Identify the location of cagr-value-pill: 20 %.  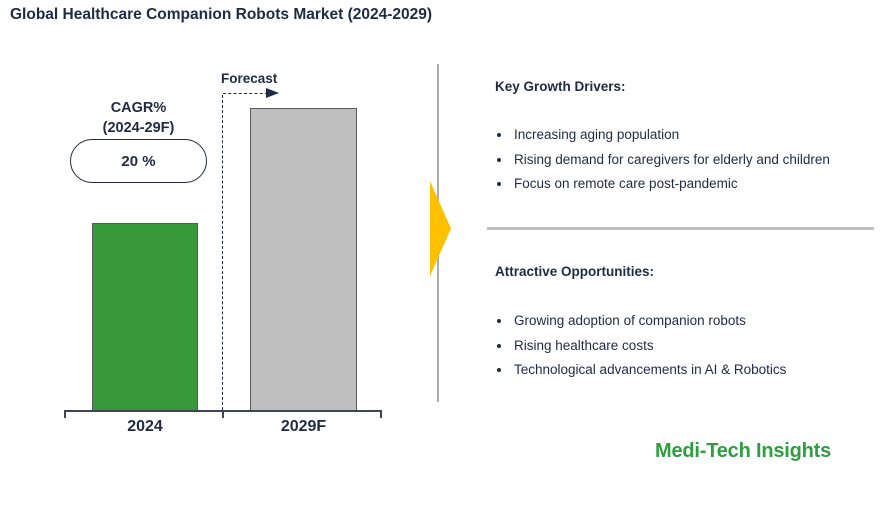
(138, 161).